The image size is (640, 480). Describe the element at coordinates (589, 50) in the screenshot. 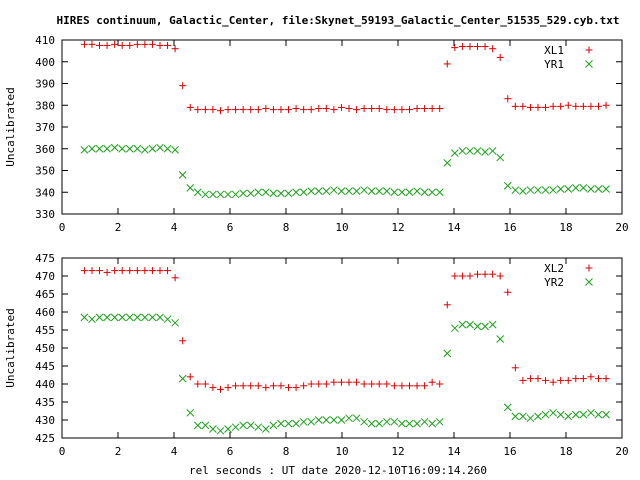

I see `legend-marker` at that location.